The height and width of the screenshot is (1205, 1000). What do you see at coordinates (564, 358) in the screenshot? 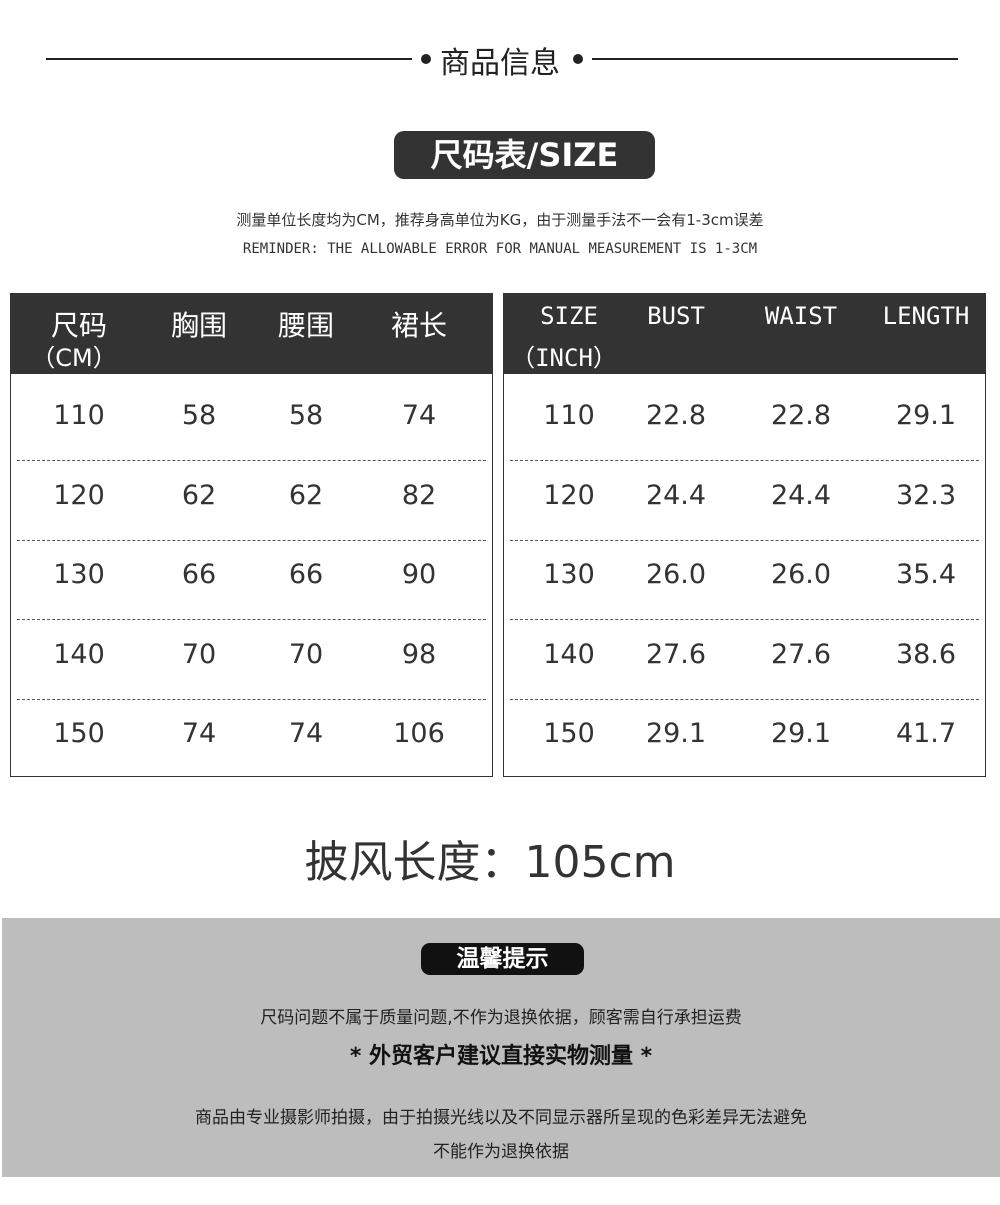
I see `header-unit: （INCH）` at bounding box center [564, 358].